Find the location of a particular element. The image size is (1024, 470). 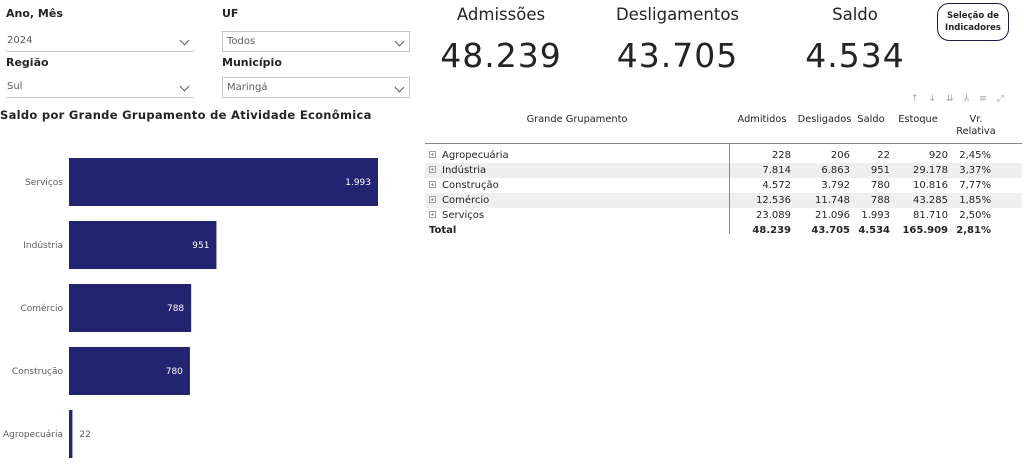

data-label: 788 is located at coordinates (175, 309).